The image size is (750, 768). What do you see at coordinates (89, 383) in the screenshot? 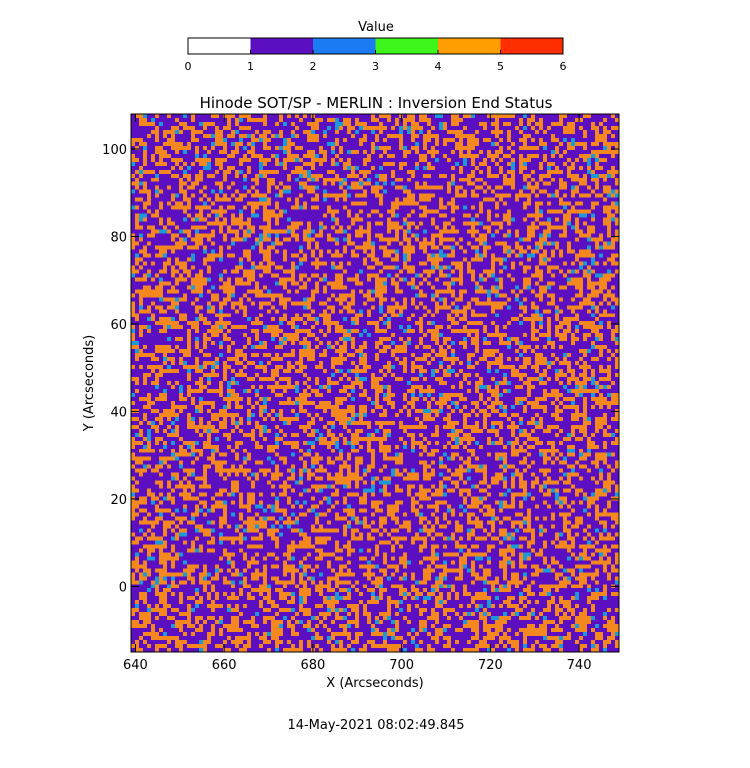
I see `y-axis-label: Y (Arcseconds)` at bounding box center [89, 383].